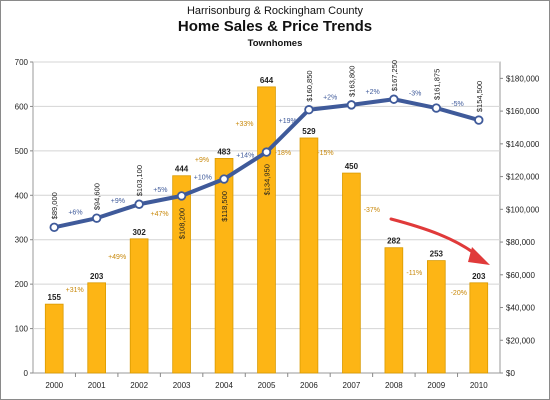 Image resolution: width=550 pixels, height=400 pixels. What do you see at coordinates (224, 385) in the screenshot?
I see `x-tick-label: 2004` at bounding box center [224, 385].